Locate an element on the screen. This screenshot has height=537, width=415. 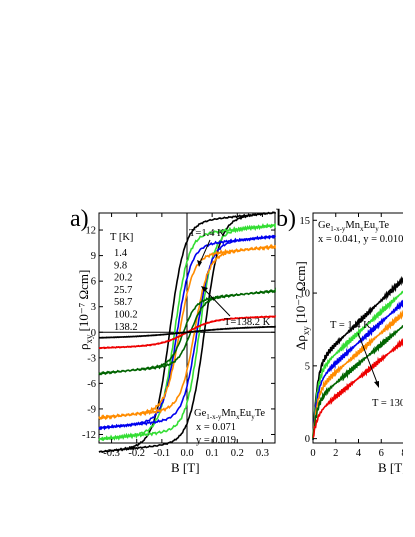
ytick-label-a: 6 is located at coordinates (93, 282).